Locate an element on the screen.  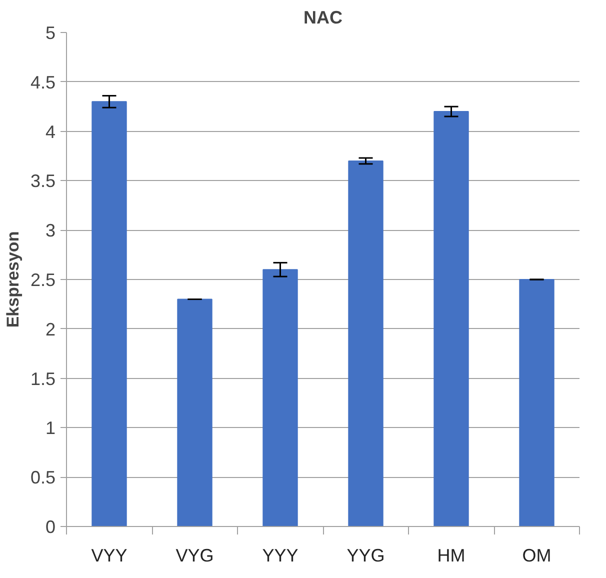
y-tick-label: 0.5 is located at coordinates (43, 478).